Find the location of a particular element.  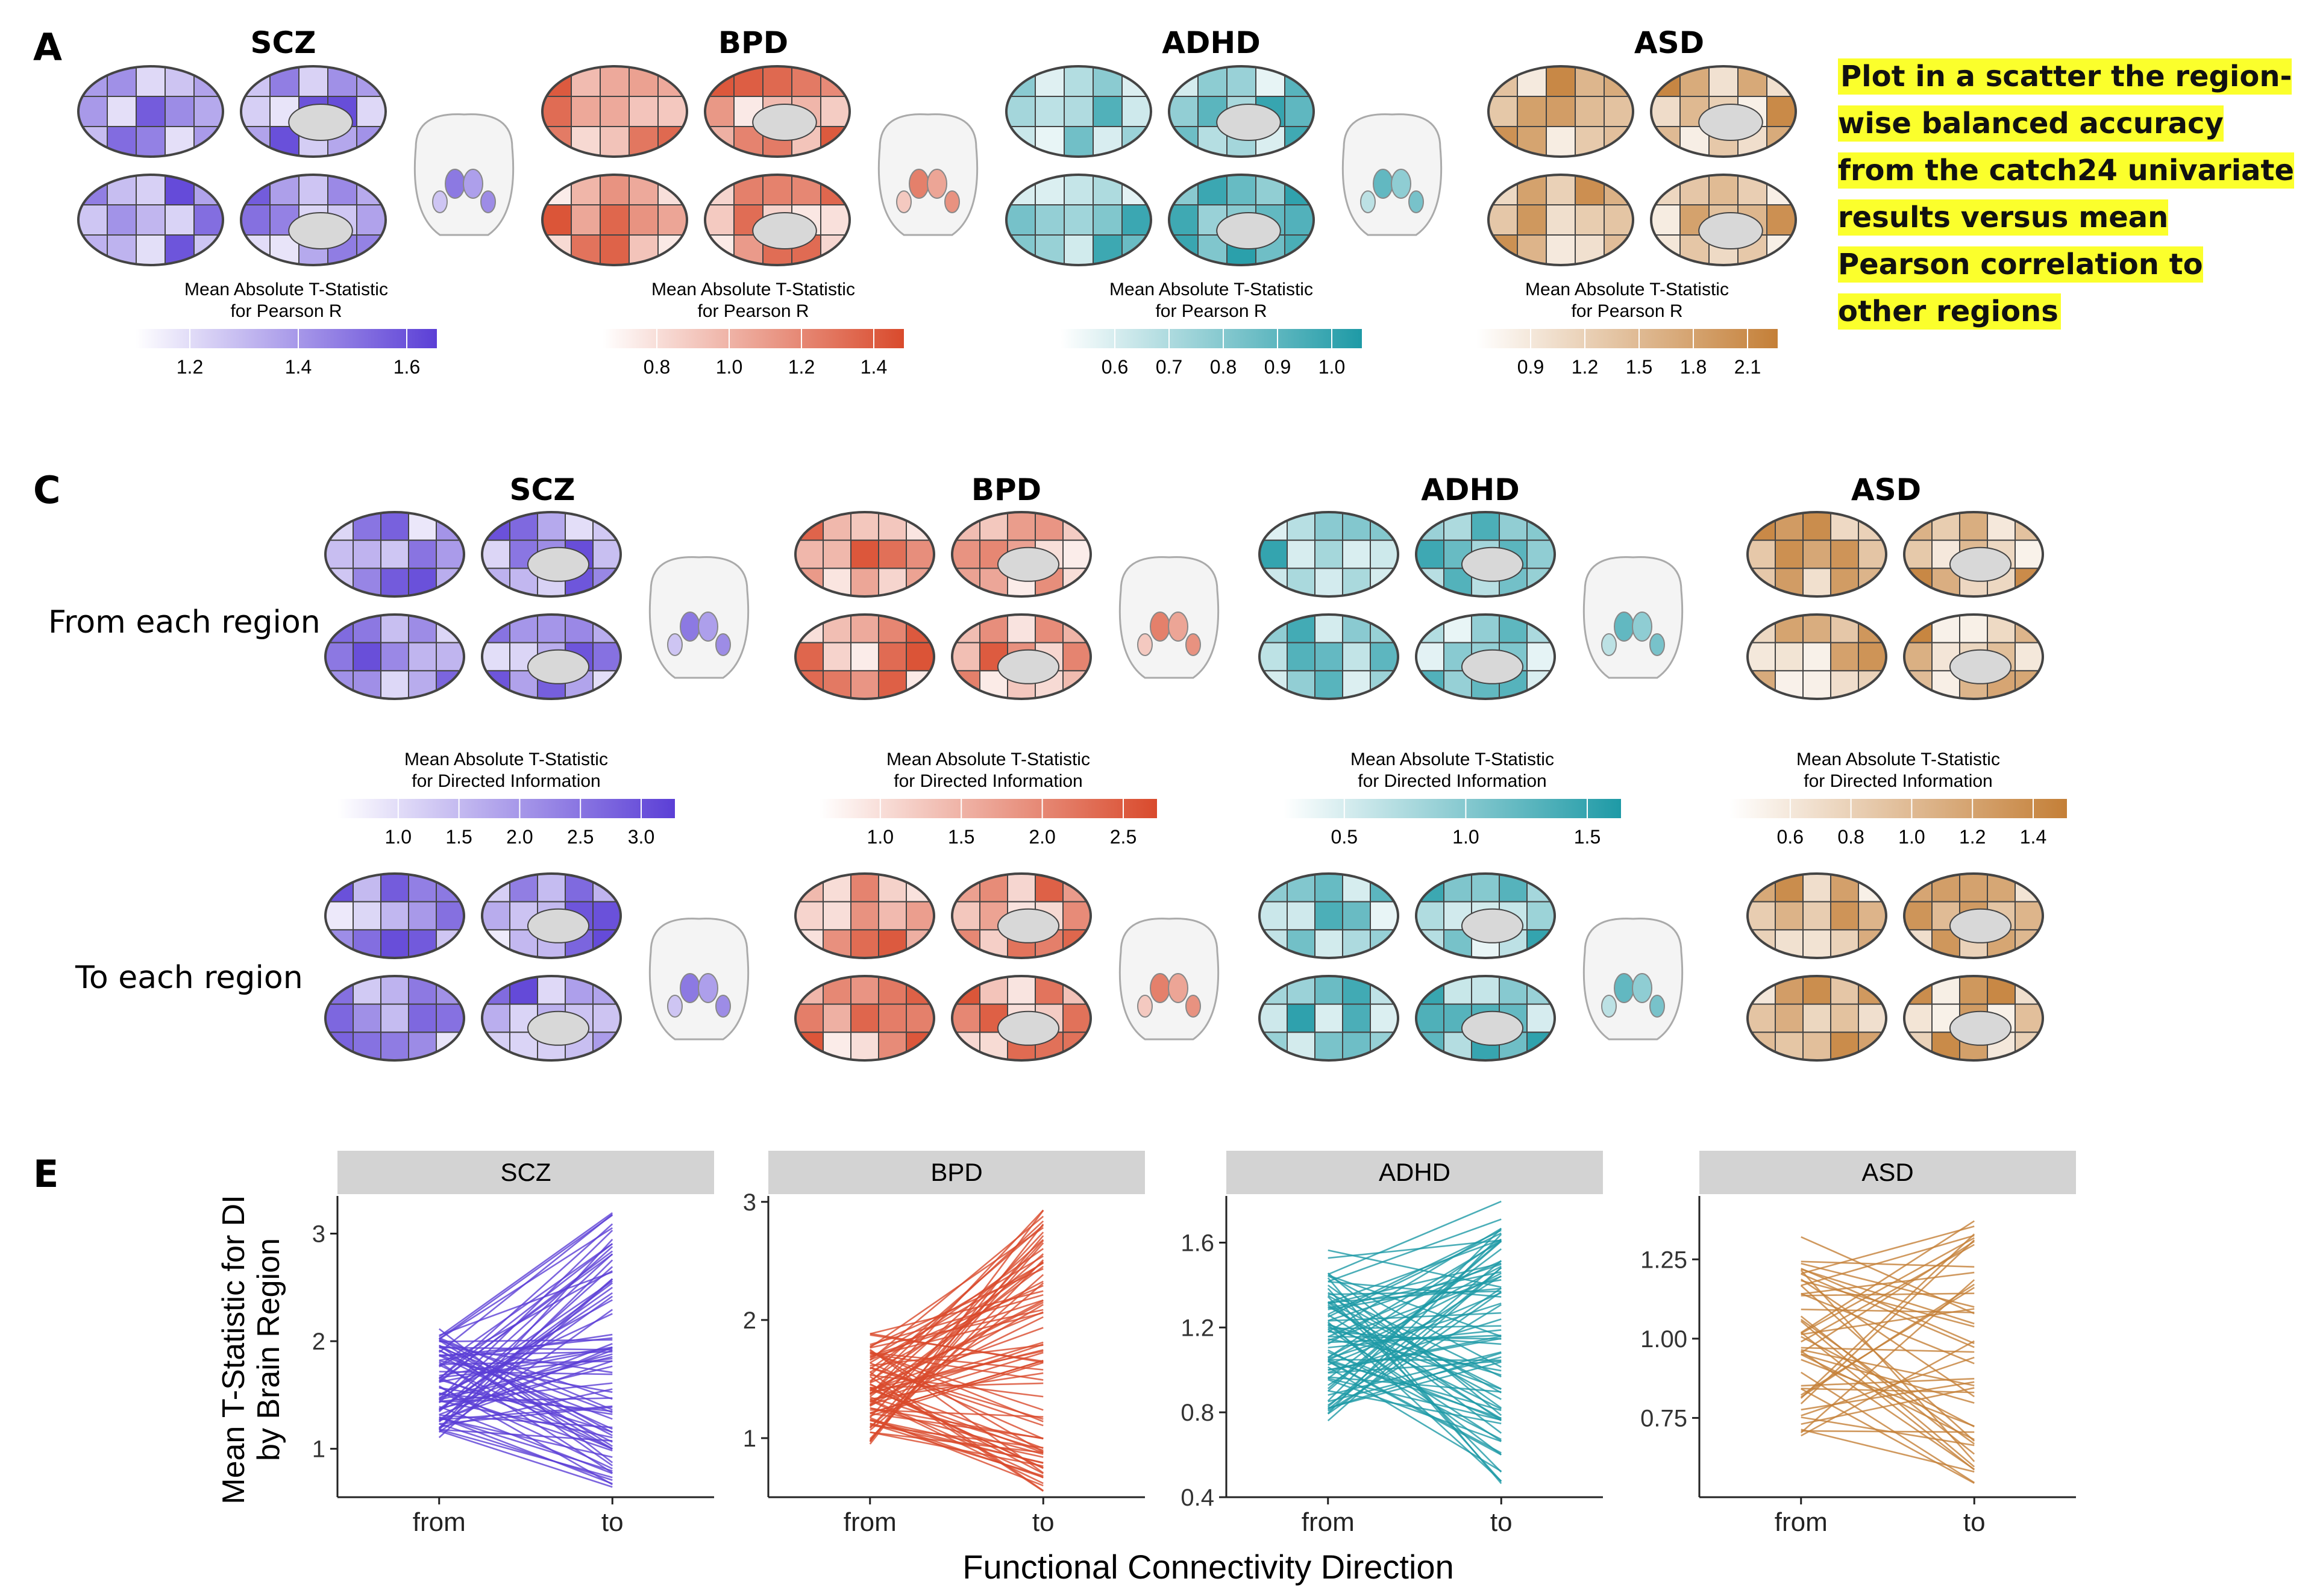

panel-c-from-adhd-medial-left is located at coordinates (1486, 554).